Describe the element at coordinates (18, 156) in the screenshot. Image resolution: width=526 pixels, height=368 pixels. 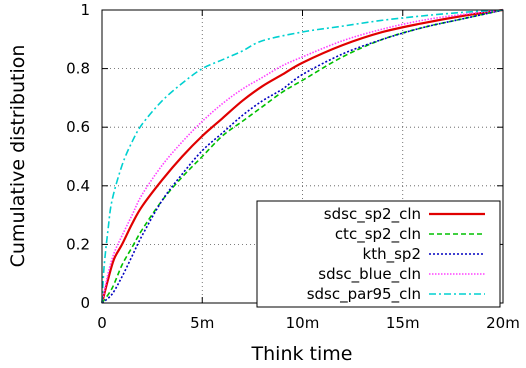
I see `y-axis-label: Cumulative distribution` at that location.